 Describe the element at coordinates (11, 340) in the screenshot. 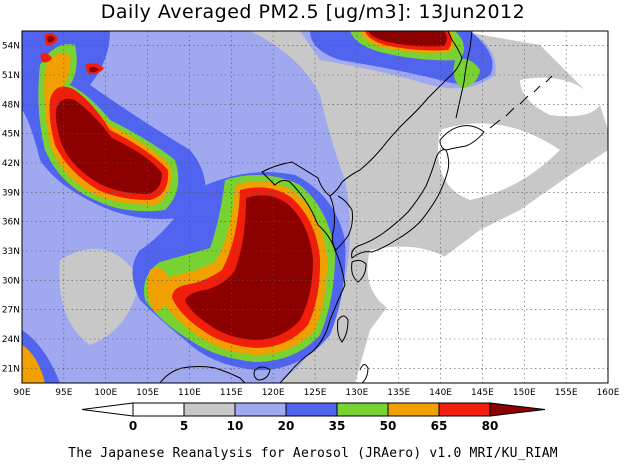

I see `lat-tick-label: 24N` at that location.